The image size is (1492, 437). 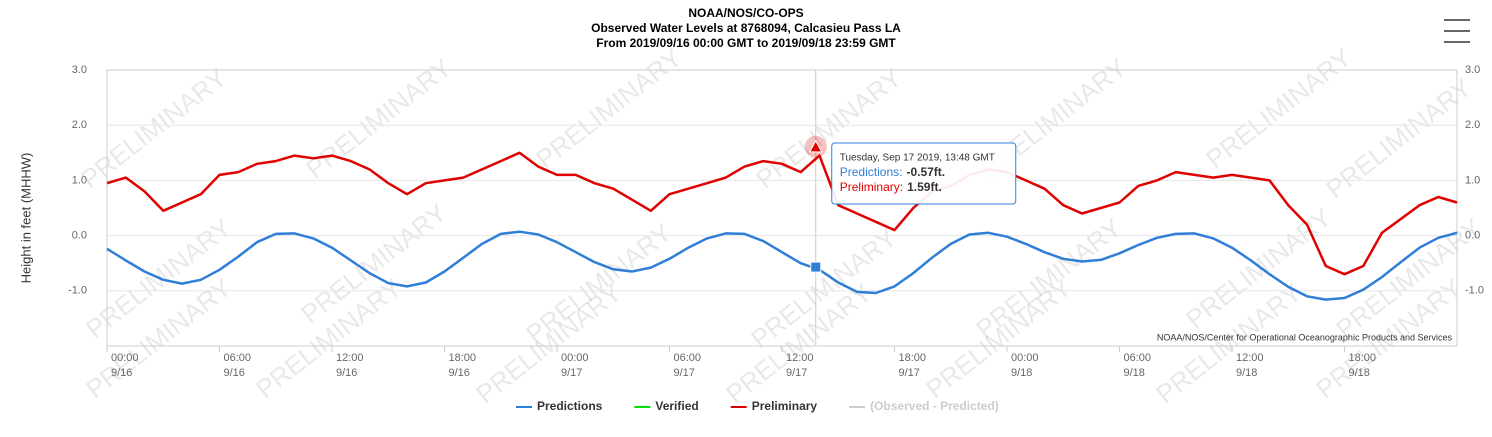 I want to click on legend-label: Verified, so click(x=676, y=406).